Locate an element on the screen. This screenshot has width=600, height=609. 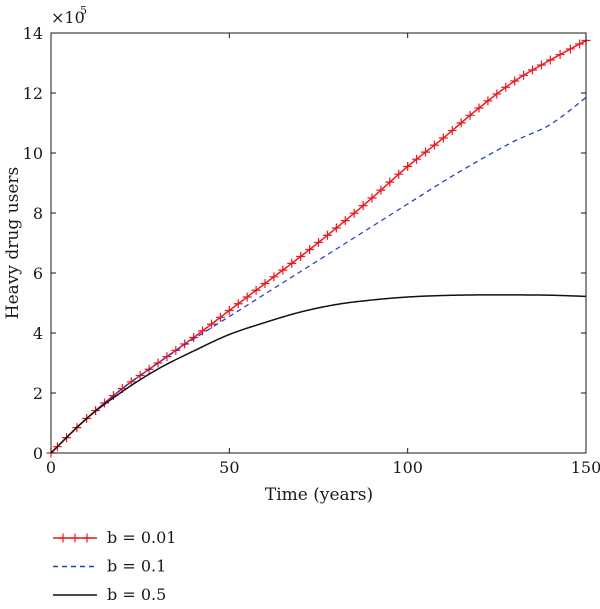
x-tick-label: 150 is located at coordinates (585, 467).